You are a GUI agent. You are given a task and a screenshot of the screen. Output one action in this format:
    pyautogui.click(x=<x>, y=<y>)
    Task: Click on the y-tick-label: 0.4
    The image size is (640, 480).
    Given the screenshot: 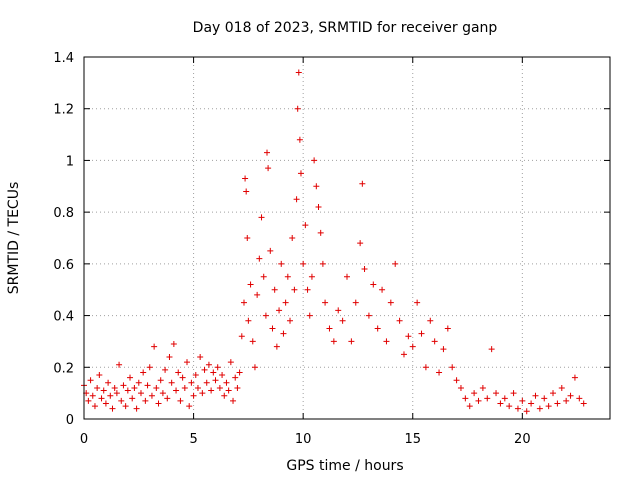 What is the action you would take?
    pyautogui.click(x=63, y=317)
    